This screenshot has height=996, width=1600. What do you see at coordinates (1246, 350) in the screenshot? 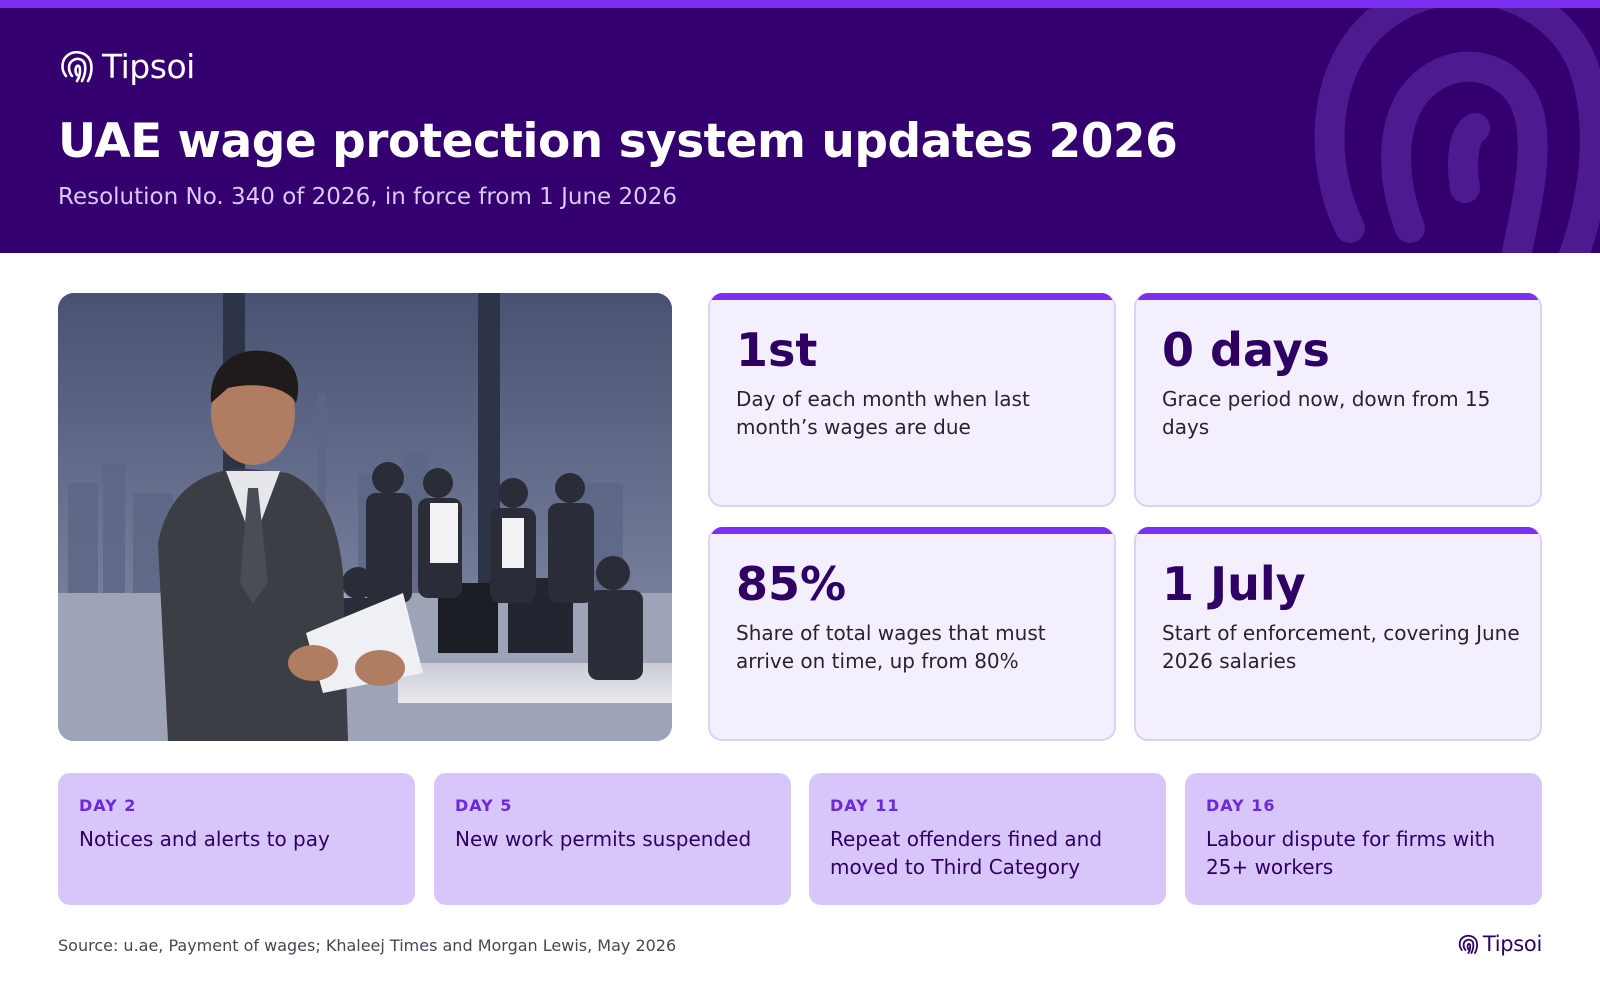
I see `stat-value: 0 days` at bounding box center [1246, 350].